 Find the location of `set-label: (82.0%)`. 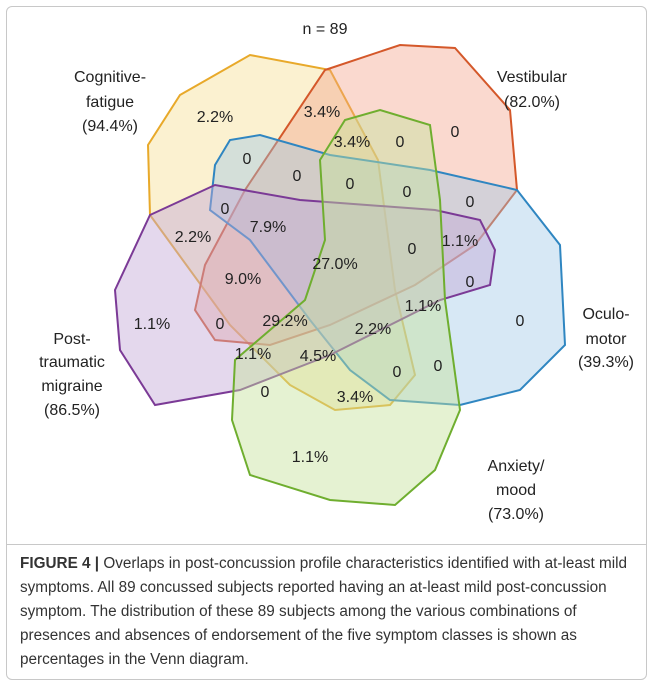

set-label: (82.0%) is located at coordinates (532, 102).